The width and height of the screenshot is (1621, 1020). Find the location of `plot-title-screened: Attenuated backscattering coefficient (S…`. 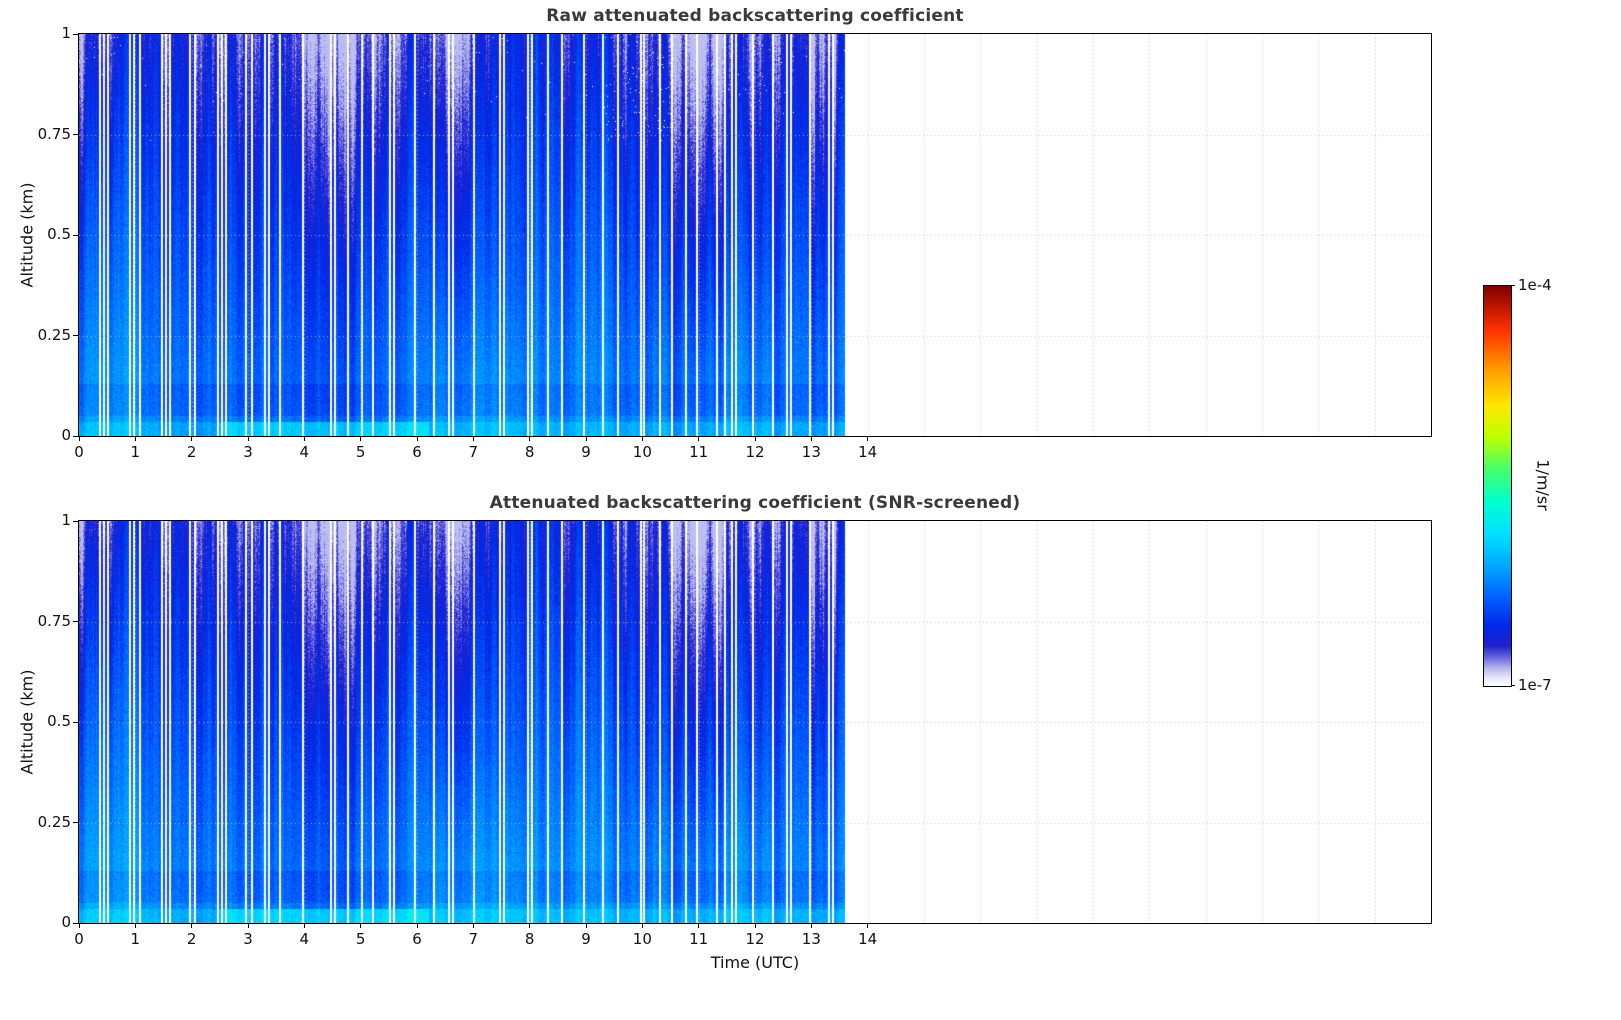

plot-title-screened: Attenuated backscattering coefficient (S… is located at coordinates (755, 503).